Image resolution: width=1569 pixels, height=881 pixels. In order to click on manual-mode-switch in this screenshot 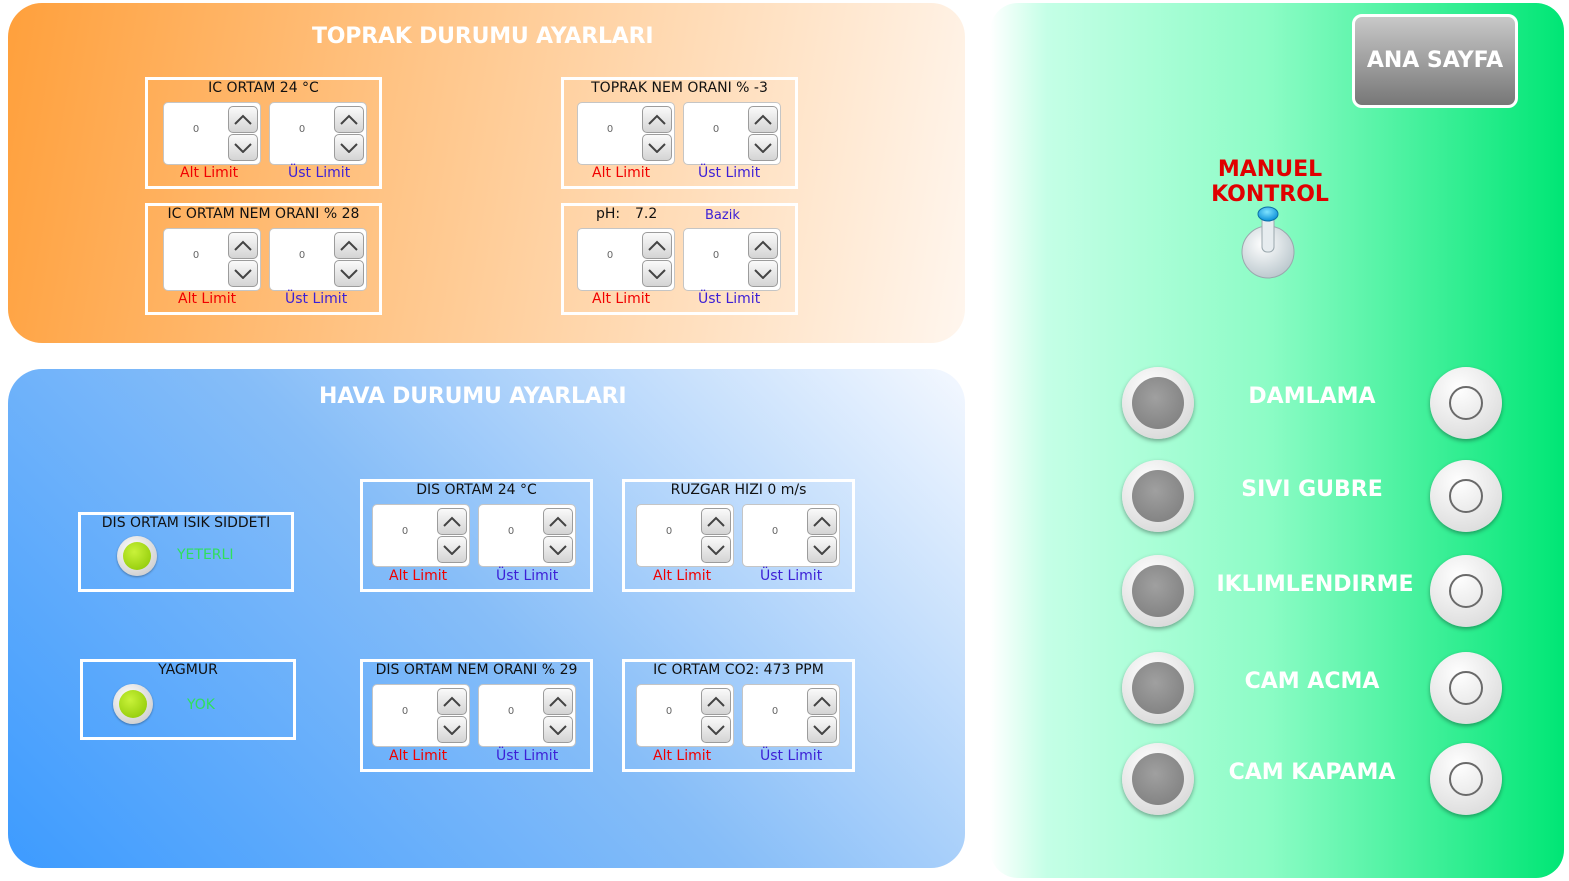, I will do `click(1269, 243)`.